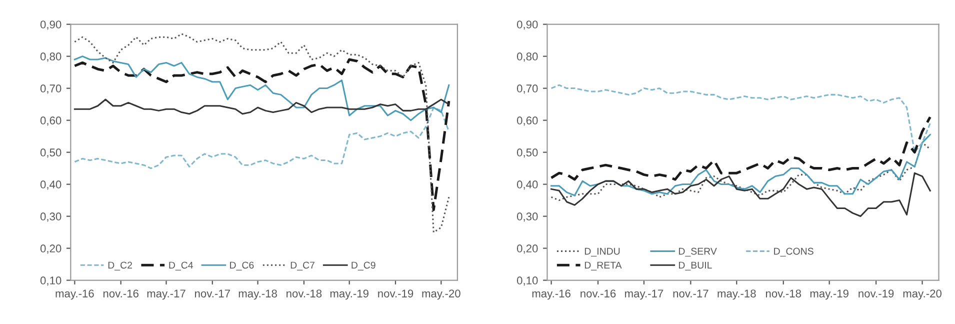 This screenshot has height=324, width=955. Describe the element at coordinates (602, 252) in the screenshot. I see `legend-label: D_INDU` at that location.